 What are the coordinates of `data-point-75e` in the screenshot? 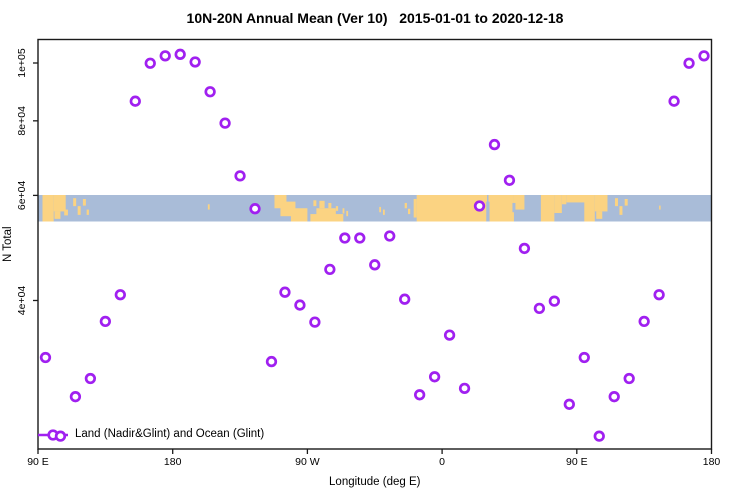 It's located at (554, 301).